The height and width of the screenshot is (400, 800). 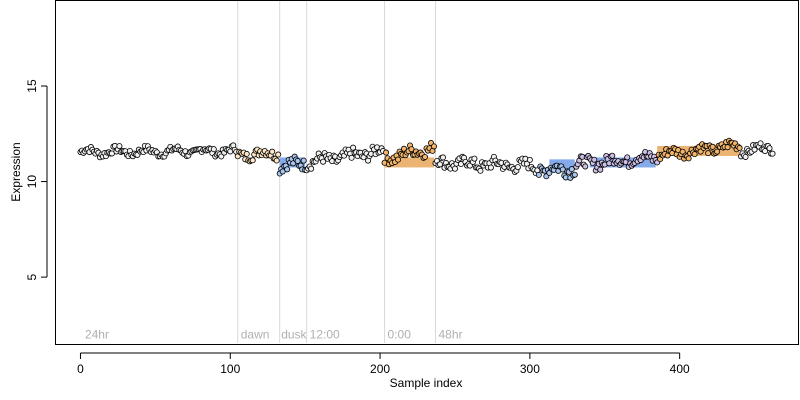 I want to click on period-label: 12:00, so click(x=325, y=334).